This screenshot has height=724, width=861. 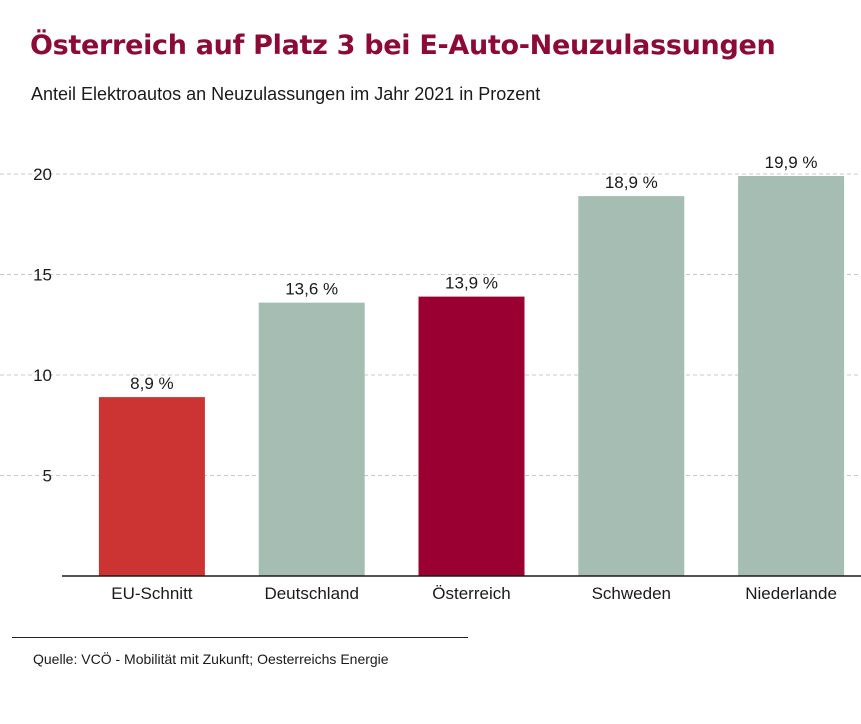 I want to click on data-label: 18,9 %, so click(x=631, y=182).